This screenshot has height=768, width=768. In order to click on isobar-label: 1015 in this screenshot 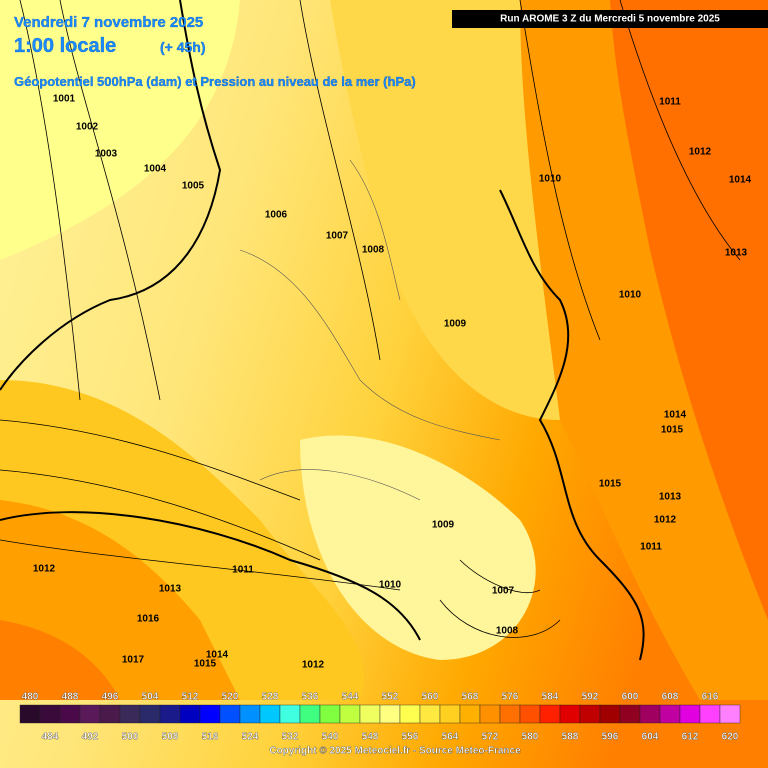, I will do `click(205, 664)`.